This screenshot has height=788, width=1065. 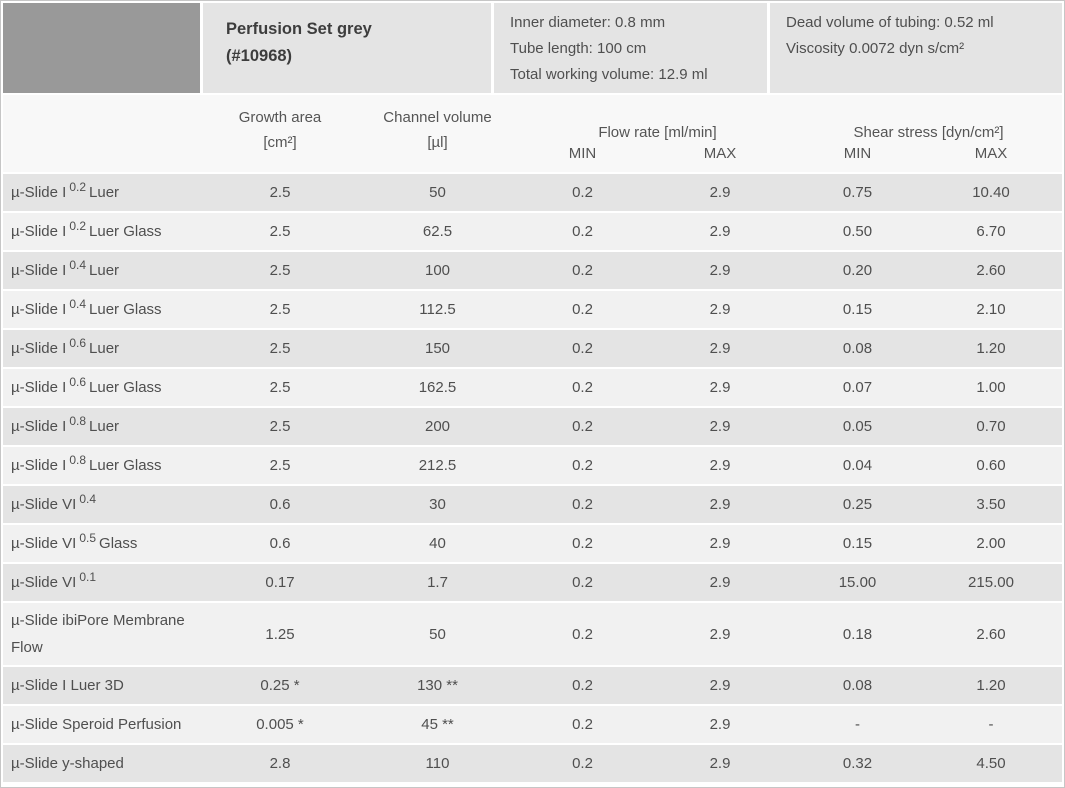 What do you see at coordinates (54, 502) in the screenshot?
I see `slide-name: µ-Slide VI 0.4` at bounding box center [54, 502].